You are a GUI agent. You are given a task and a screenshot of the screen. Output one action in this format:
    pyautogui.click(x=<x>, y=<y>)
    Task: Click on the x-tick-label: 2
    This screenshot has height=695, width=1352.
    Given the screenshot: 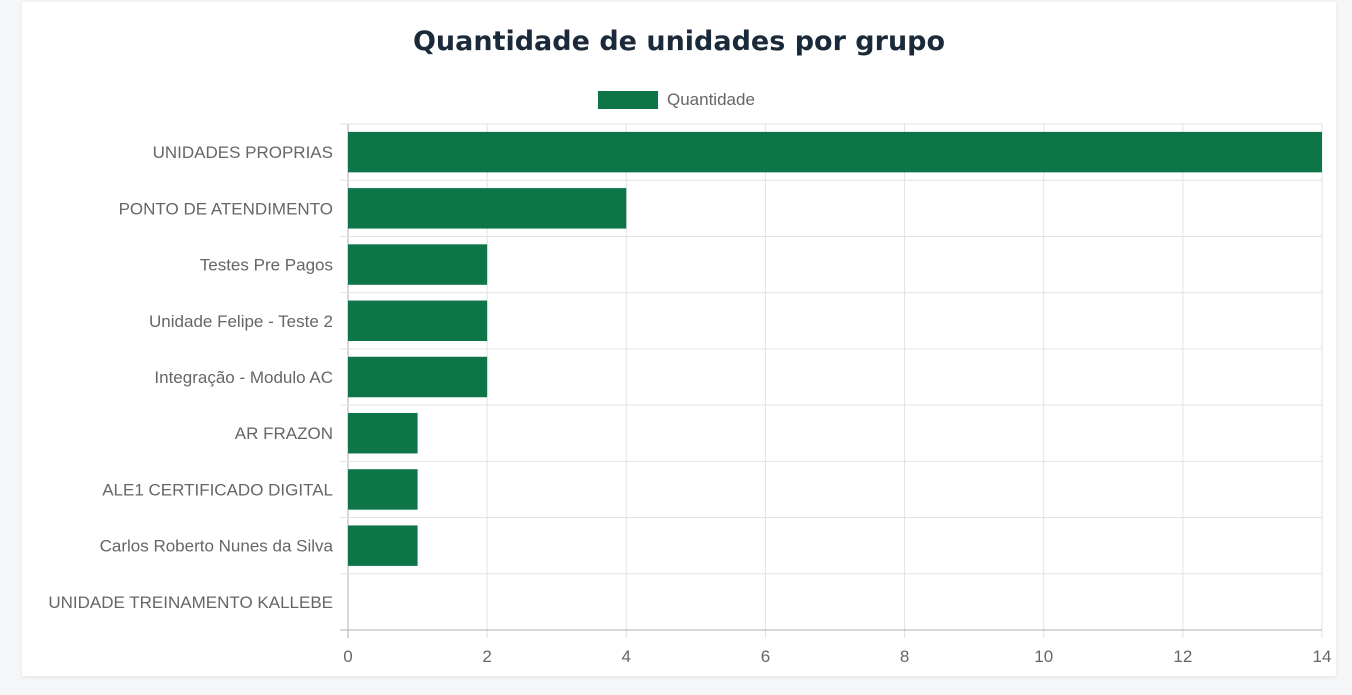 What is the action you would take?
    pyautogui.click(x=486, y=656)
    